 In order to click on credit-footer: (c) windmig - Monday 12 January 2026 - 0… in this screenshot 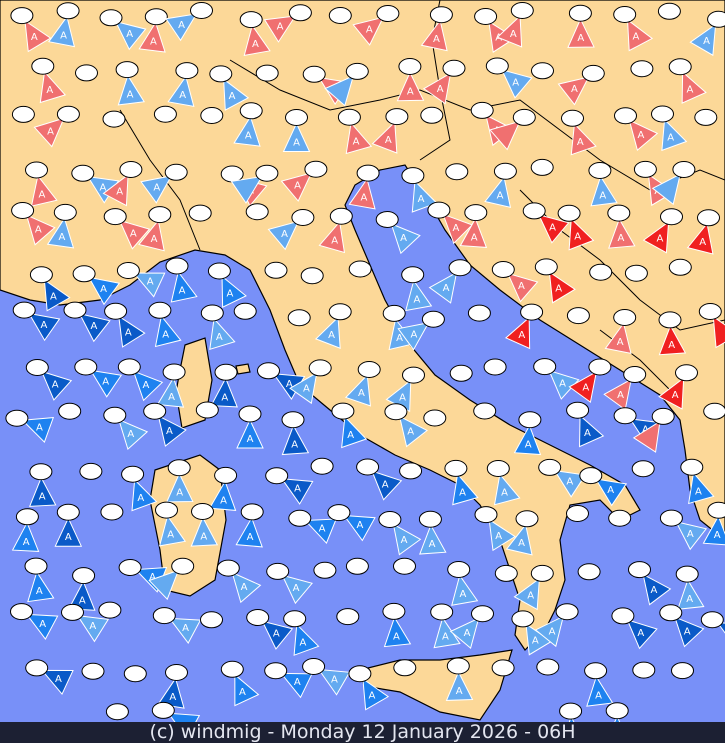, I will do `click(362, 732)`.